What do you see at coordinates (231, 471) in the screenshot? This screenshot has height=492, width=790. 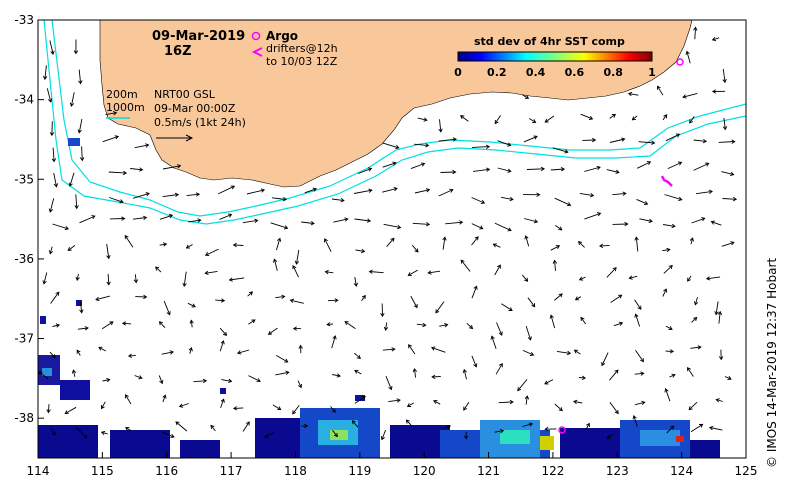 I see `x-tick-label: 117` at bounding box center [231, 471].